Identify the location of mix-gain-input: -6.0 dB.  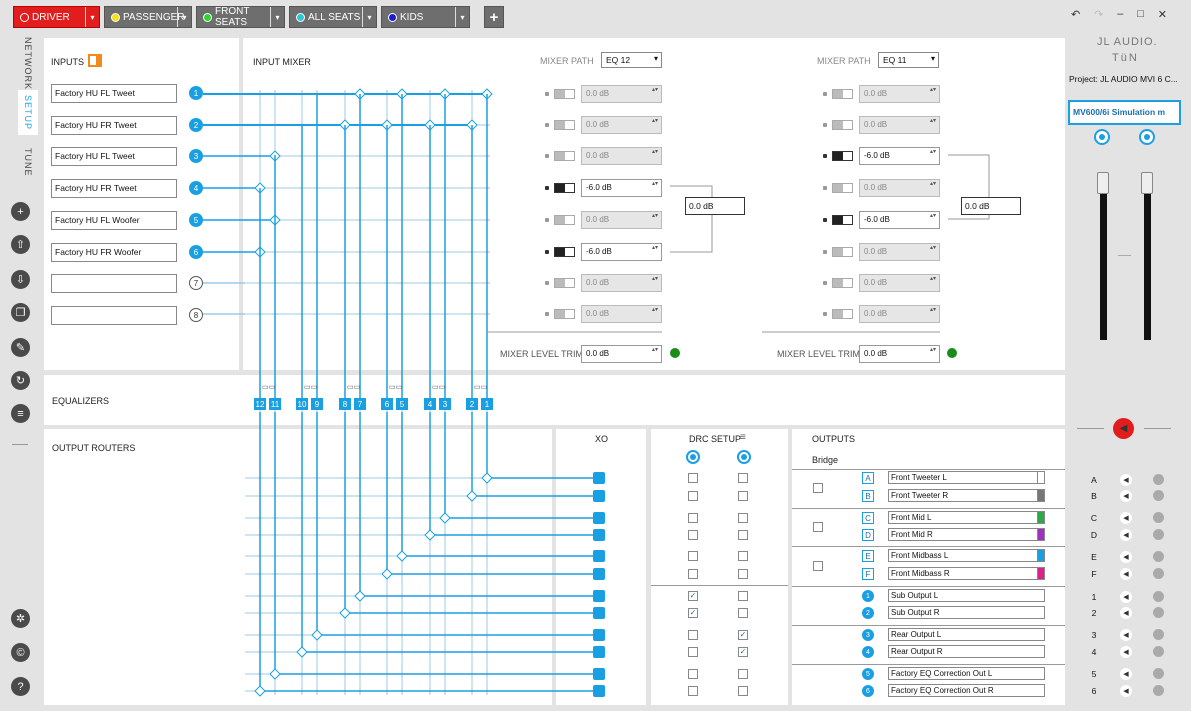
(621, 188).